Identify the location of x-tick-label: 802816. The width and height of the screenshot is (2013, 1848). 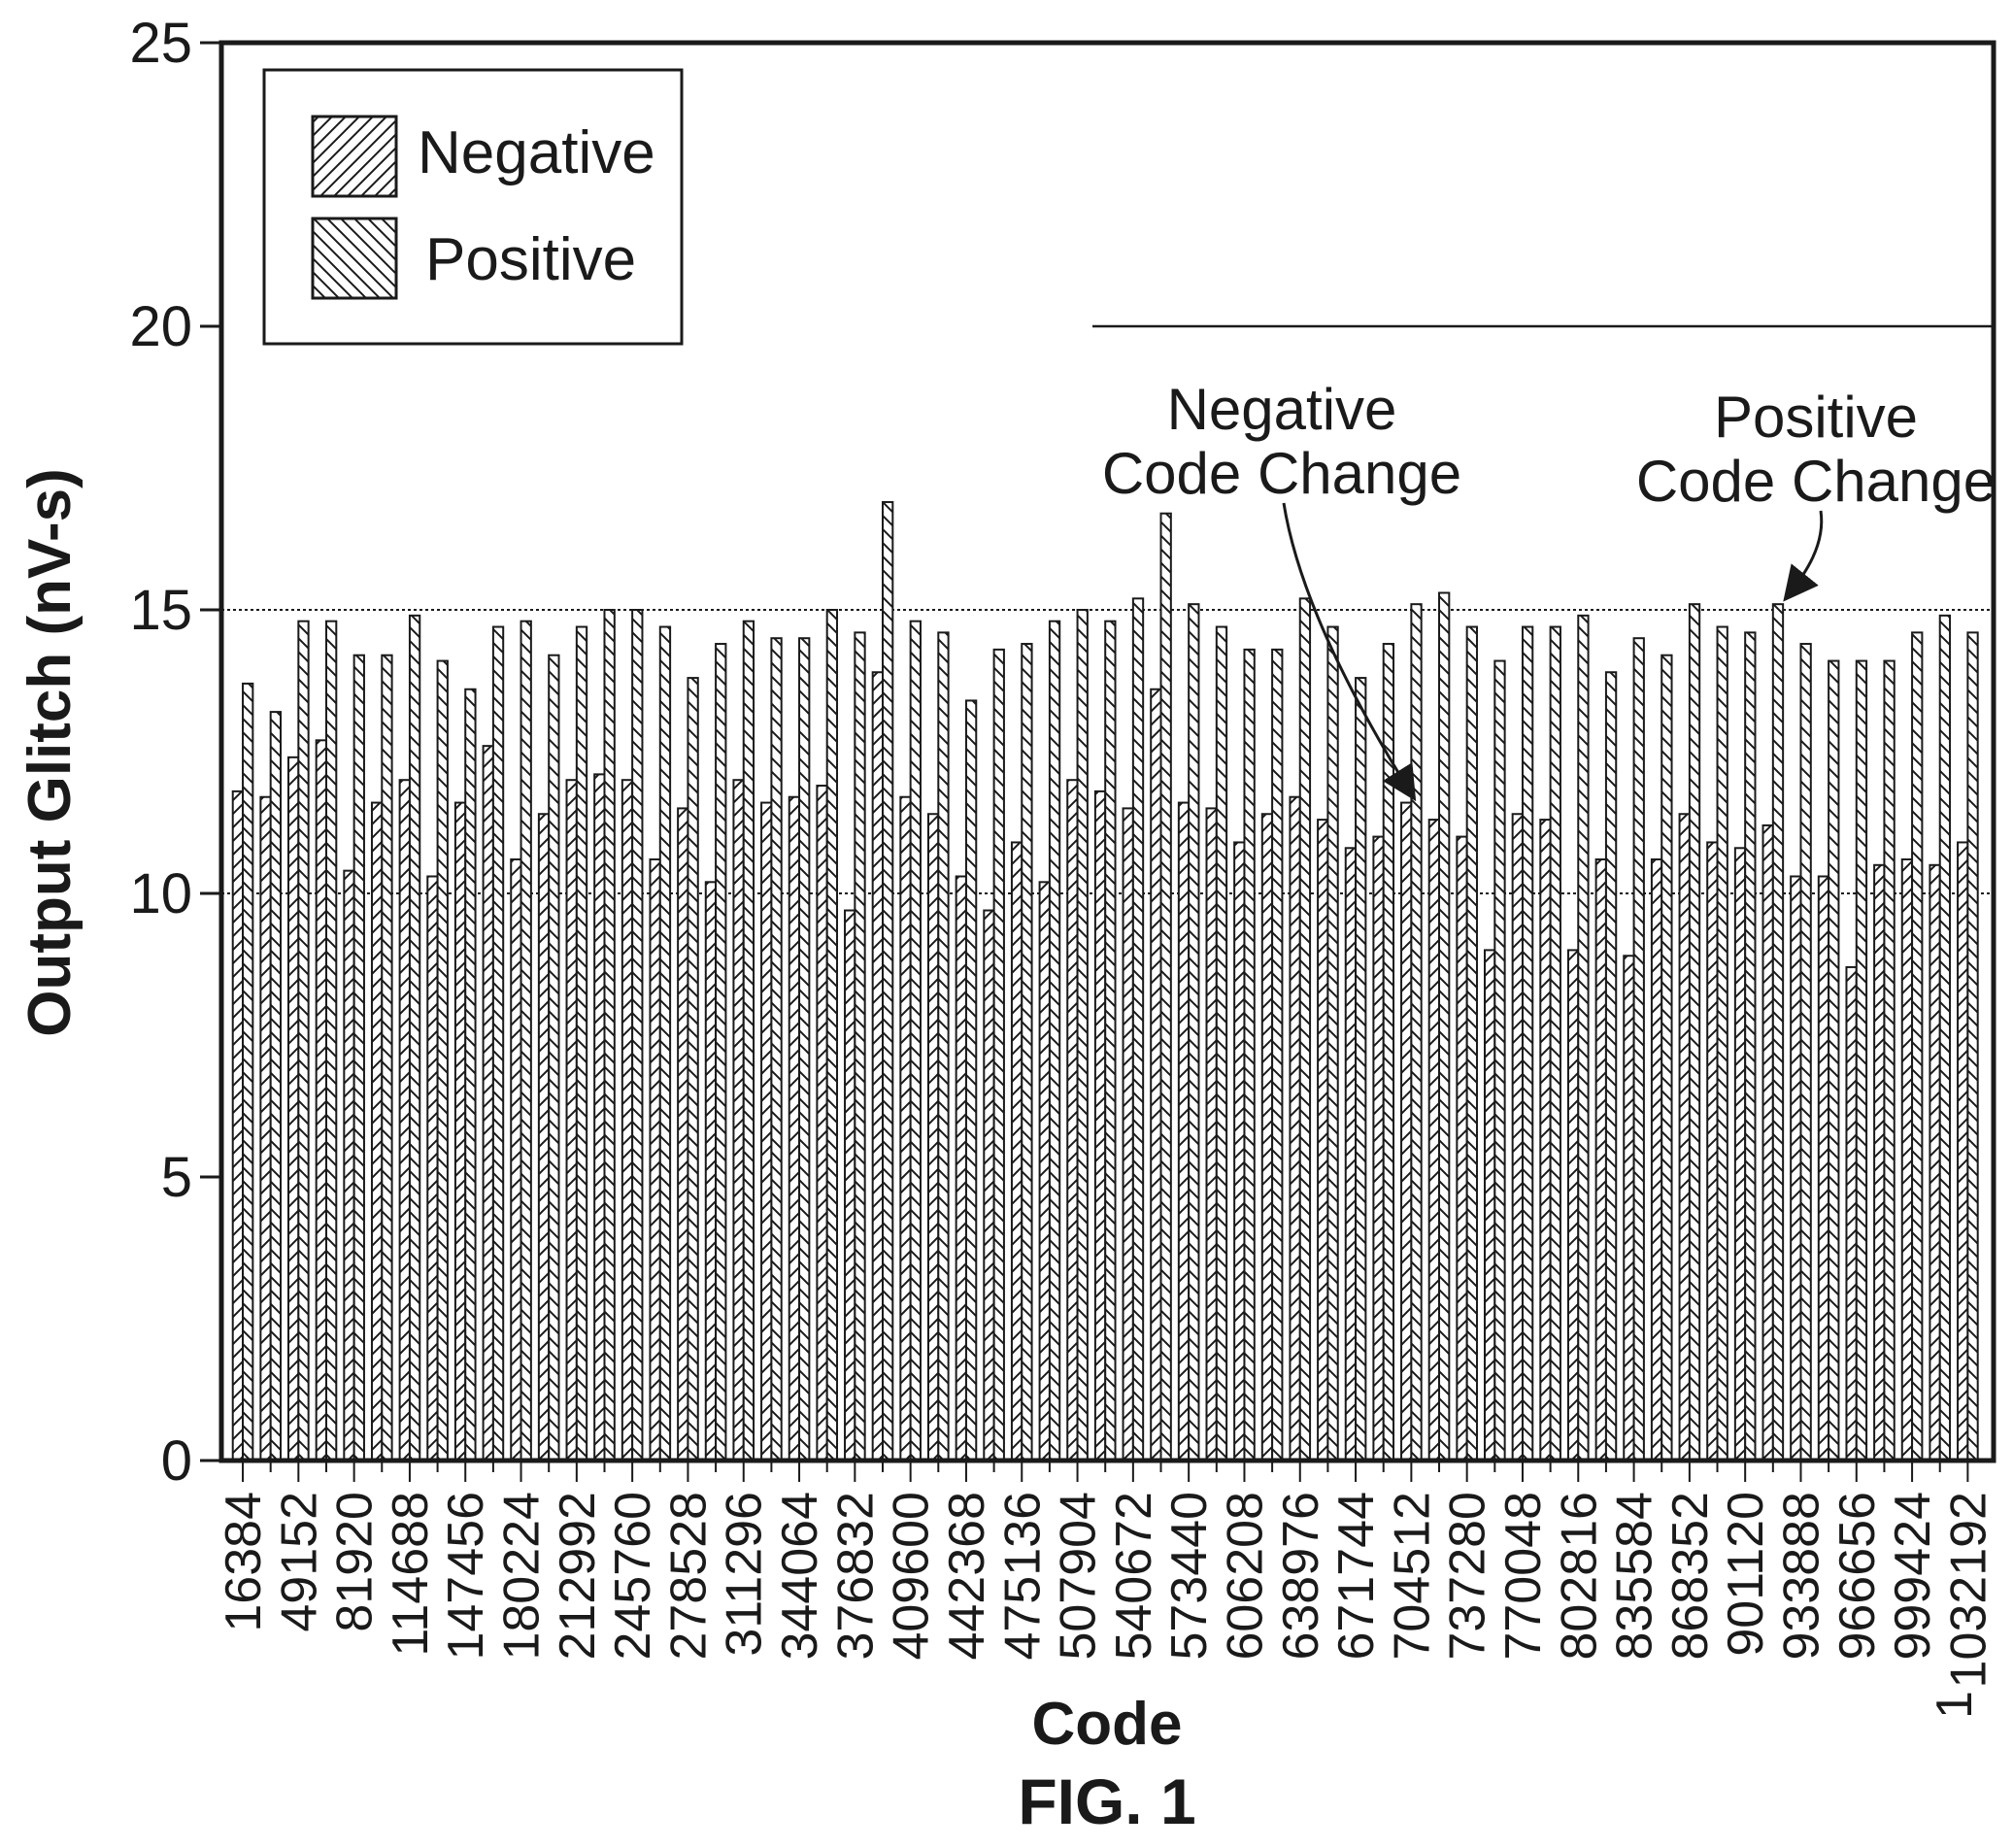
(1579, 1576).